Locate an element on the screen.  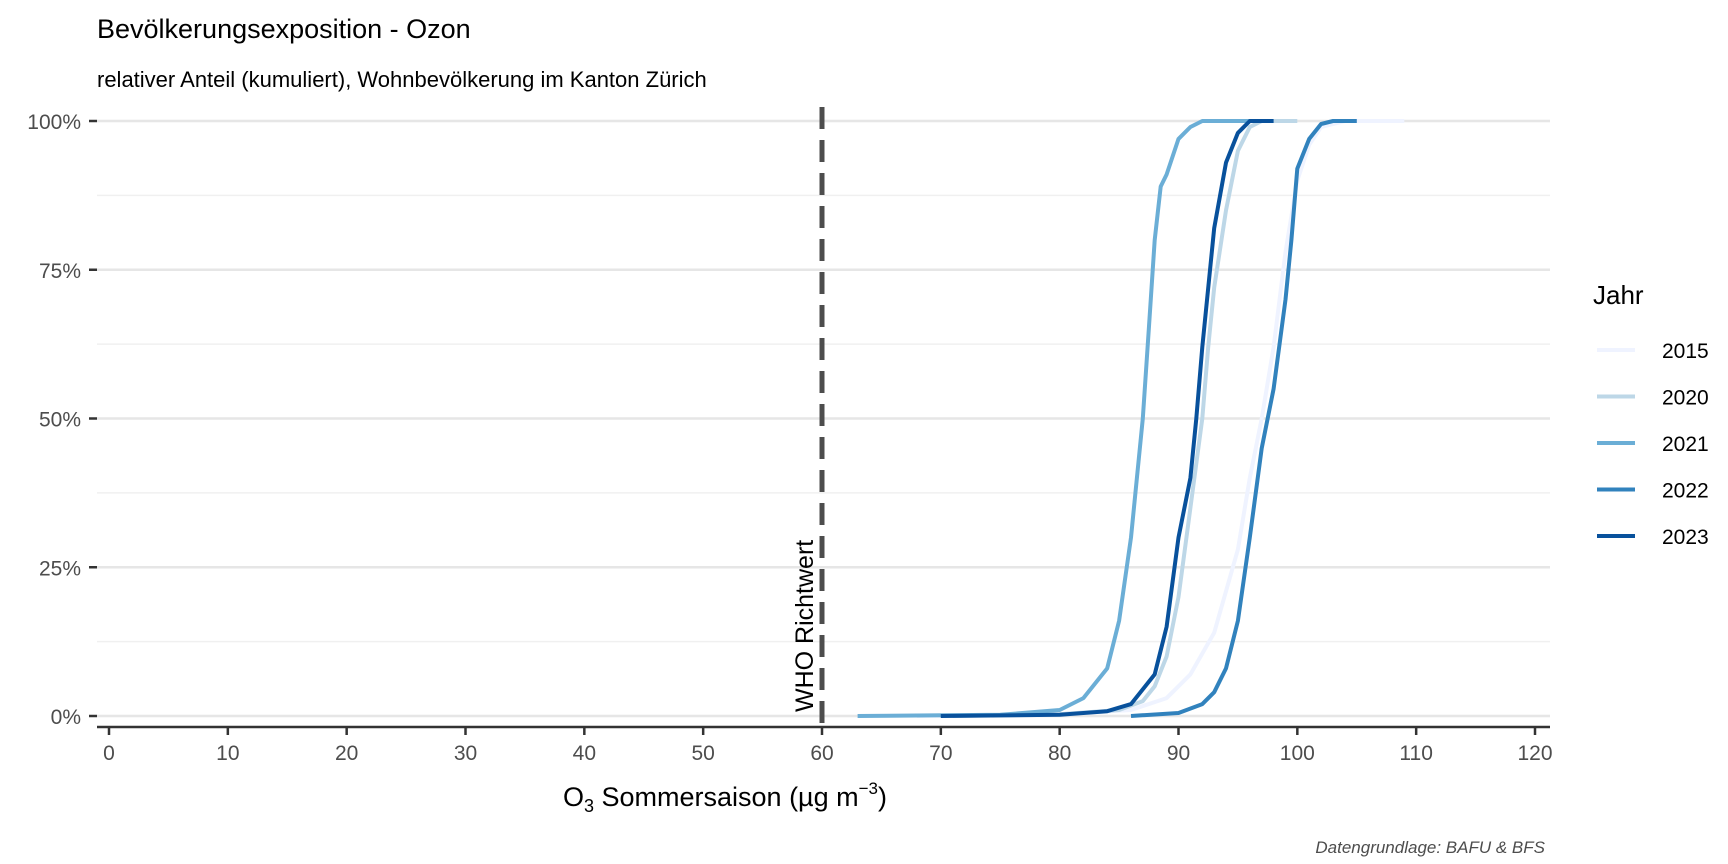
reference-line-label: WHO Richtwert is located at coordinates (805, 626).